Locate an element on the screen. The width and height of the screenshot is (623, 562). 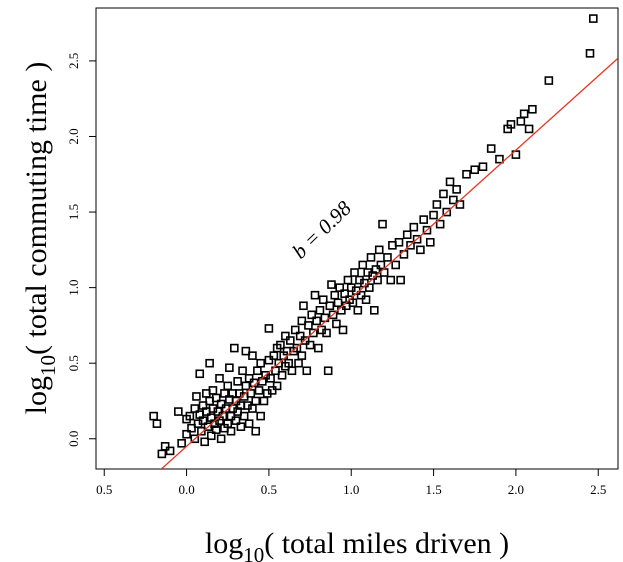
y-axis-title-subscript: 10 is located at coordinates (48, 365).